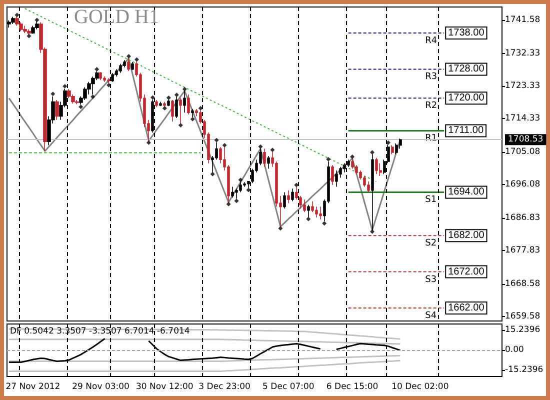 The image size is (550, 400). I want to click on chart-title: GOLD H1, so click(116, 17).